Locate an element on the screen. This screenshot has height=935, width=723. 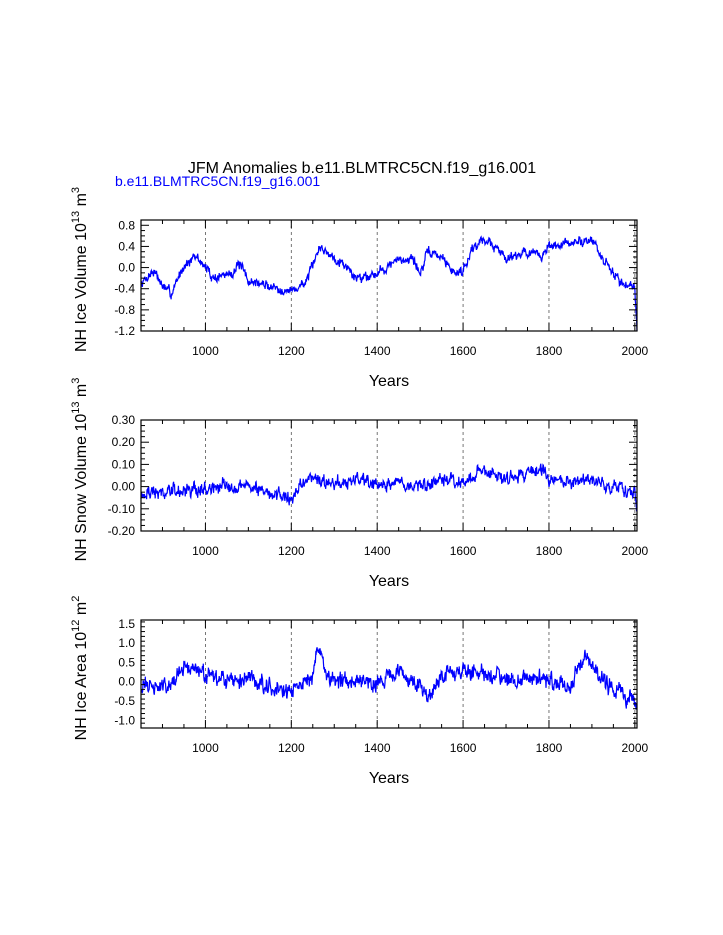
y-tick-label: 0.8 is located at coordinates (126, 225).